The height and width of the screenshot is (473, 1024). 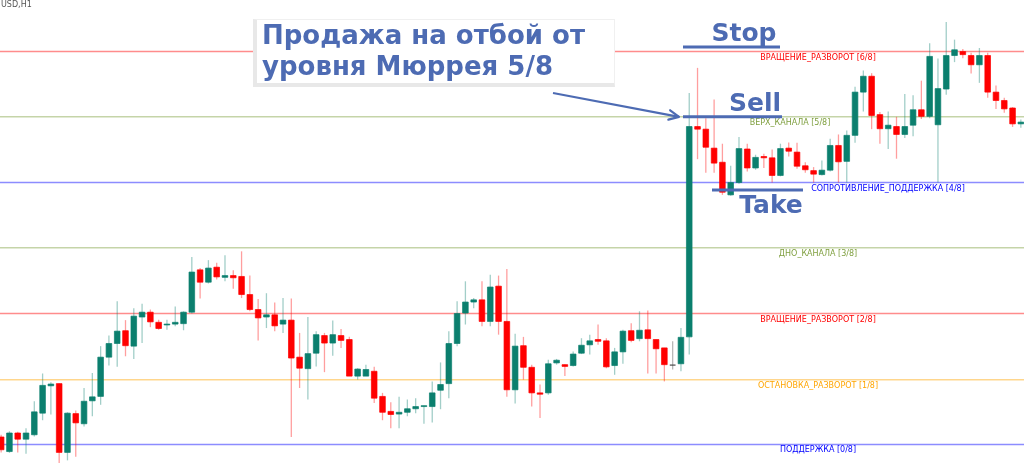 What do you see at coordinates (818, 385) in the screenshot?
I see `ref-line-label: ОСТАНОВКА_РАЗВОРОТ [1/8]` at bounding box center [818, 385].